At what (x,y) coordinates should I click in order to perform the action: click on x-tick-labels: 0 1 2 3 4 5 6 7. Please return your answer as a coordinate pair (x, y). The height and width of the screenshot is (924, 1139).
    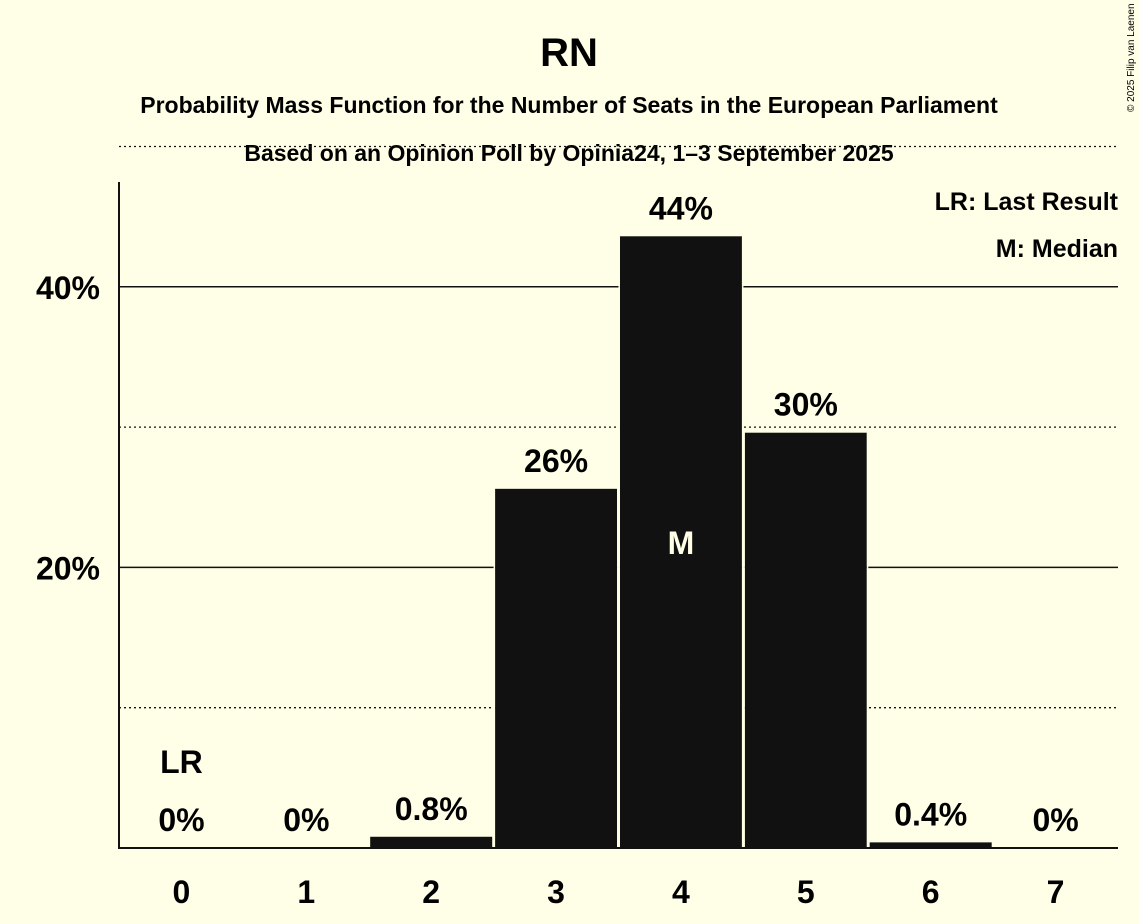
    Looking at the image, I should click on (619, 892).